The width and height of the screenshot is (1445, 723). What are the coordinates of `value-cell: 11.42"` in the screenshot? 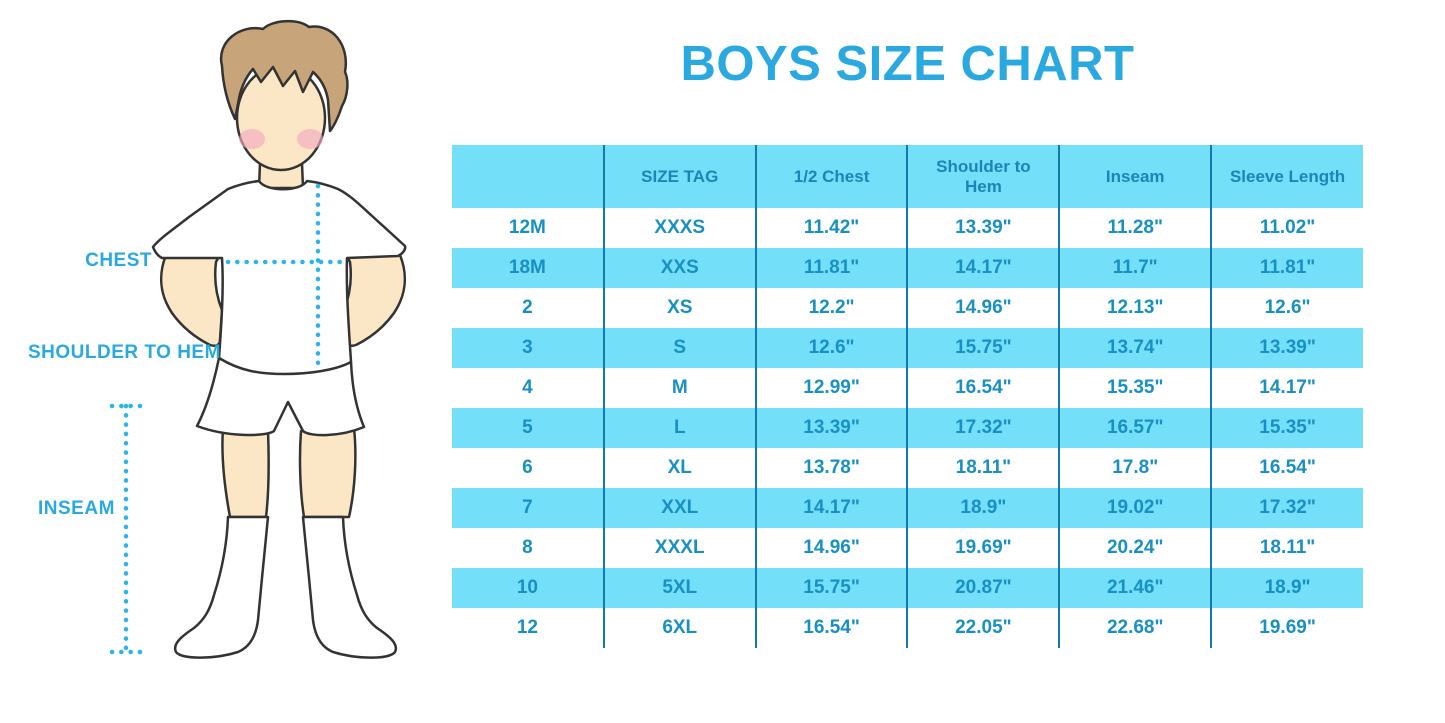 It's located at (831, 228).